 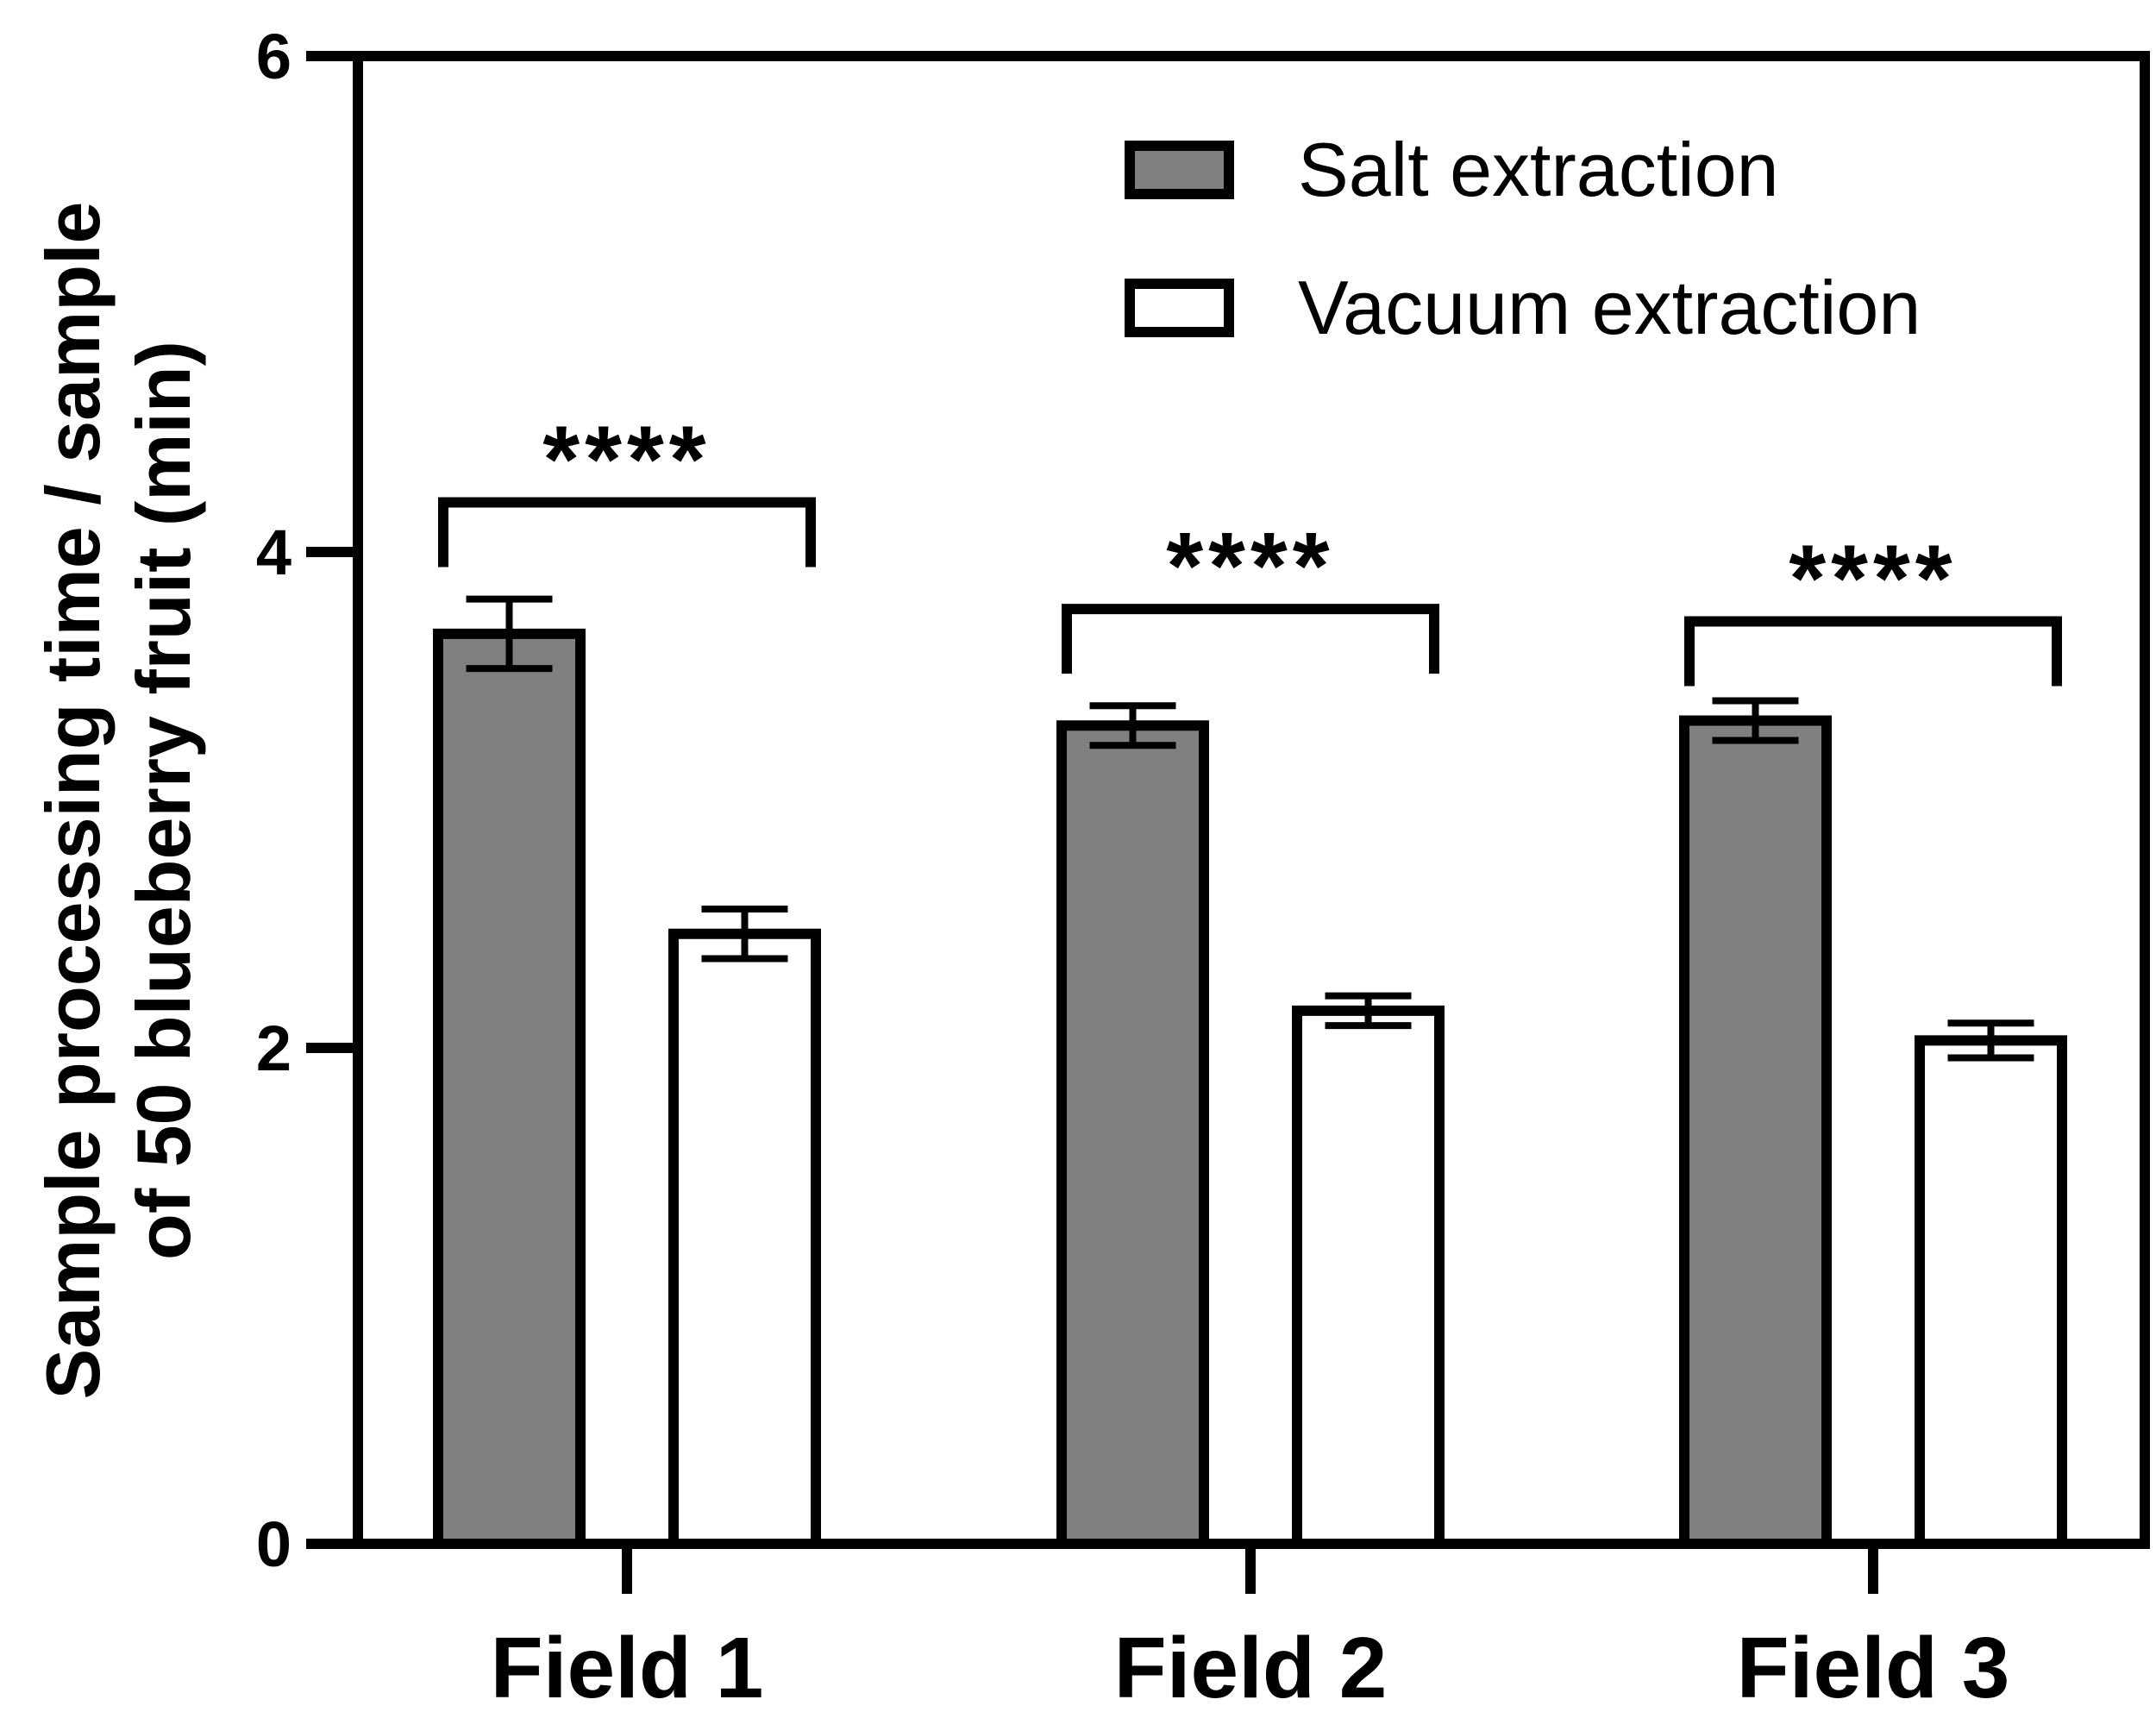 I want to click on x-axis-ticks: Field 1 Field 2 Field 3, so click(x=1250, y=1628).